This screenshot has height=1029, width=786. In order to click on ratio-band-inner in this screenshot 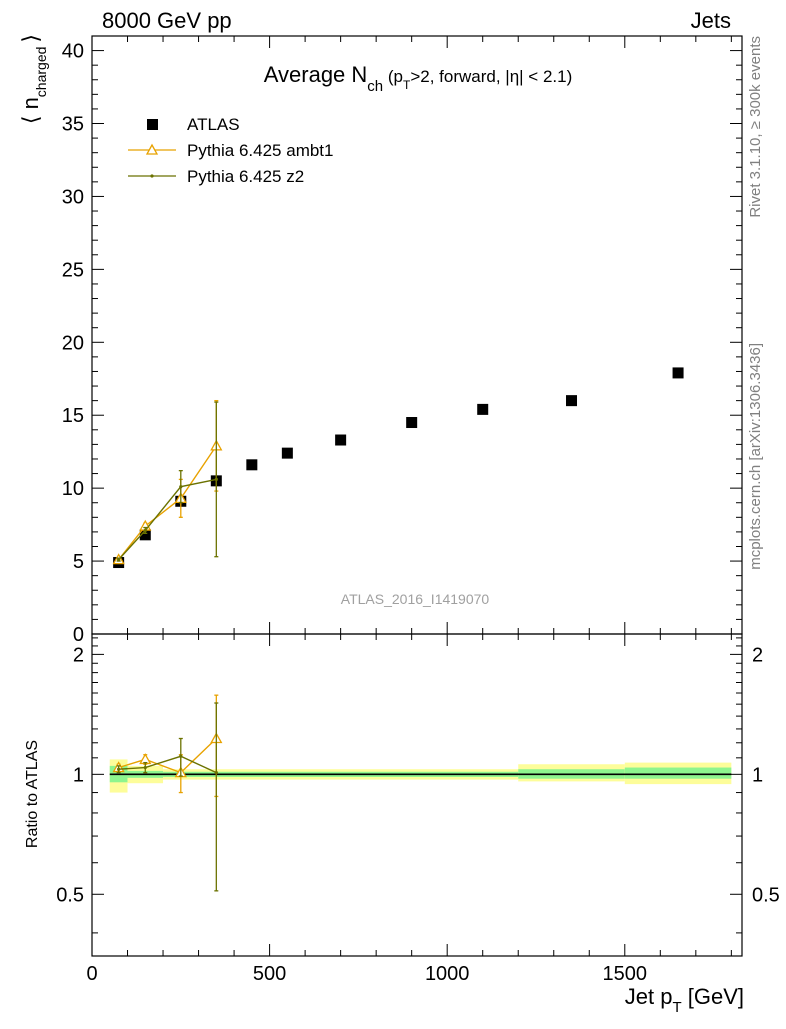, I will do `click(678, 773)`.